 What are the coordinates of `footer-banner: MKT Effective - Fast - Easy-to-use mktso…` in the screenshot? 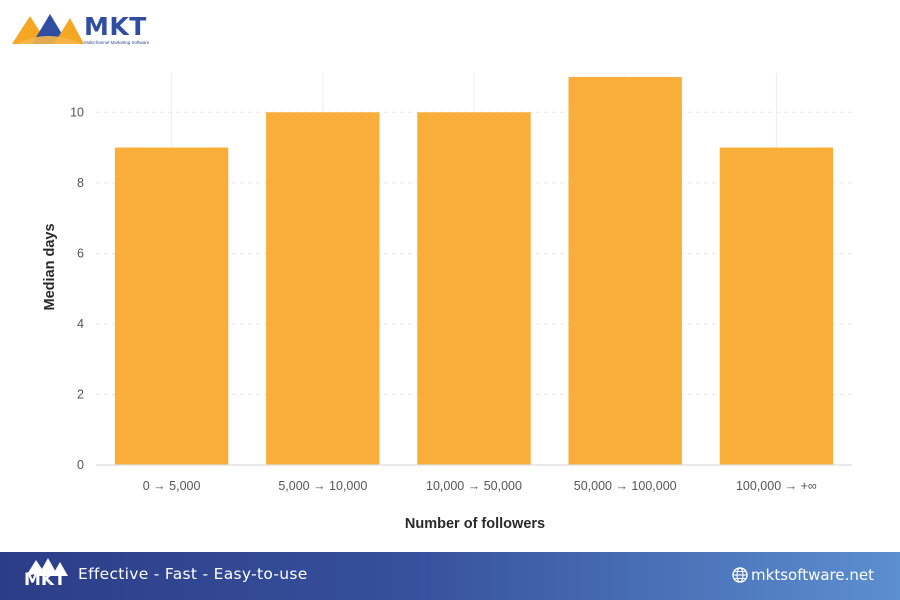 It's located at (450, 576).